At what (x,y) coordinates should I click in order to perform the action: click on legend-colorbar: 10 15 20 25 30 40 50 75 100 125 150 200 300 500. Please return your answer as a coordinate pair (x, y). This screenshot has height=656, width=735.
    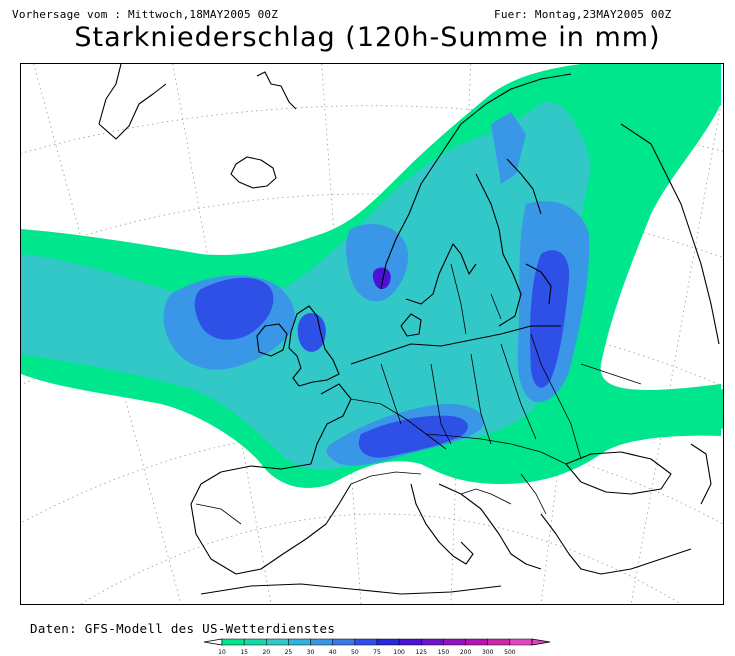
    Looking at the image, I should click on (377, 647).